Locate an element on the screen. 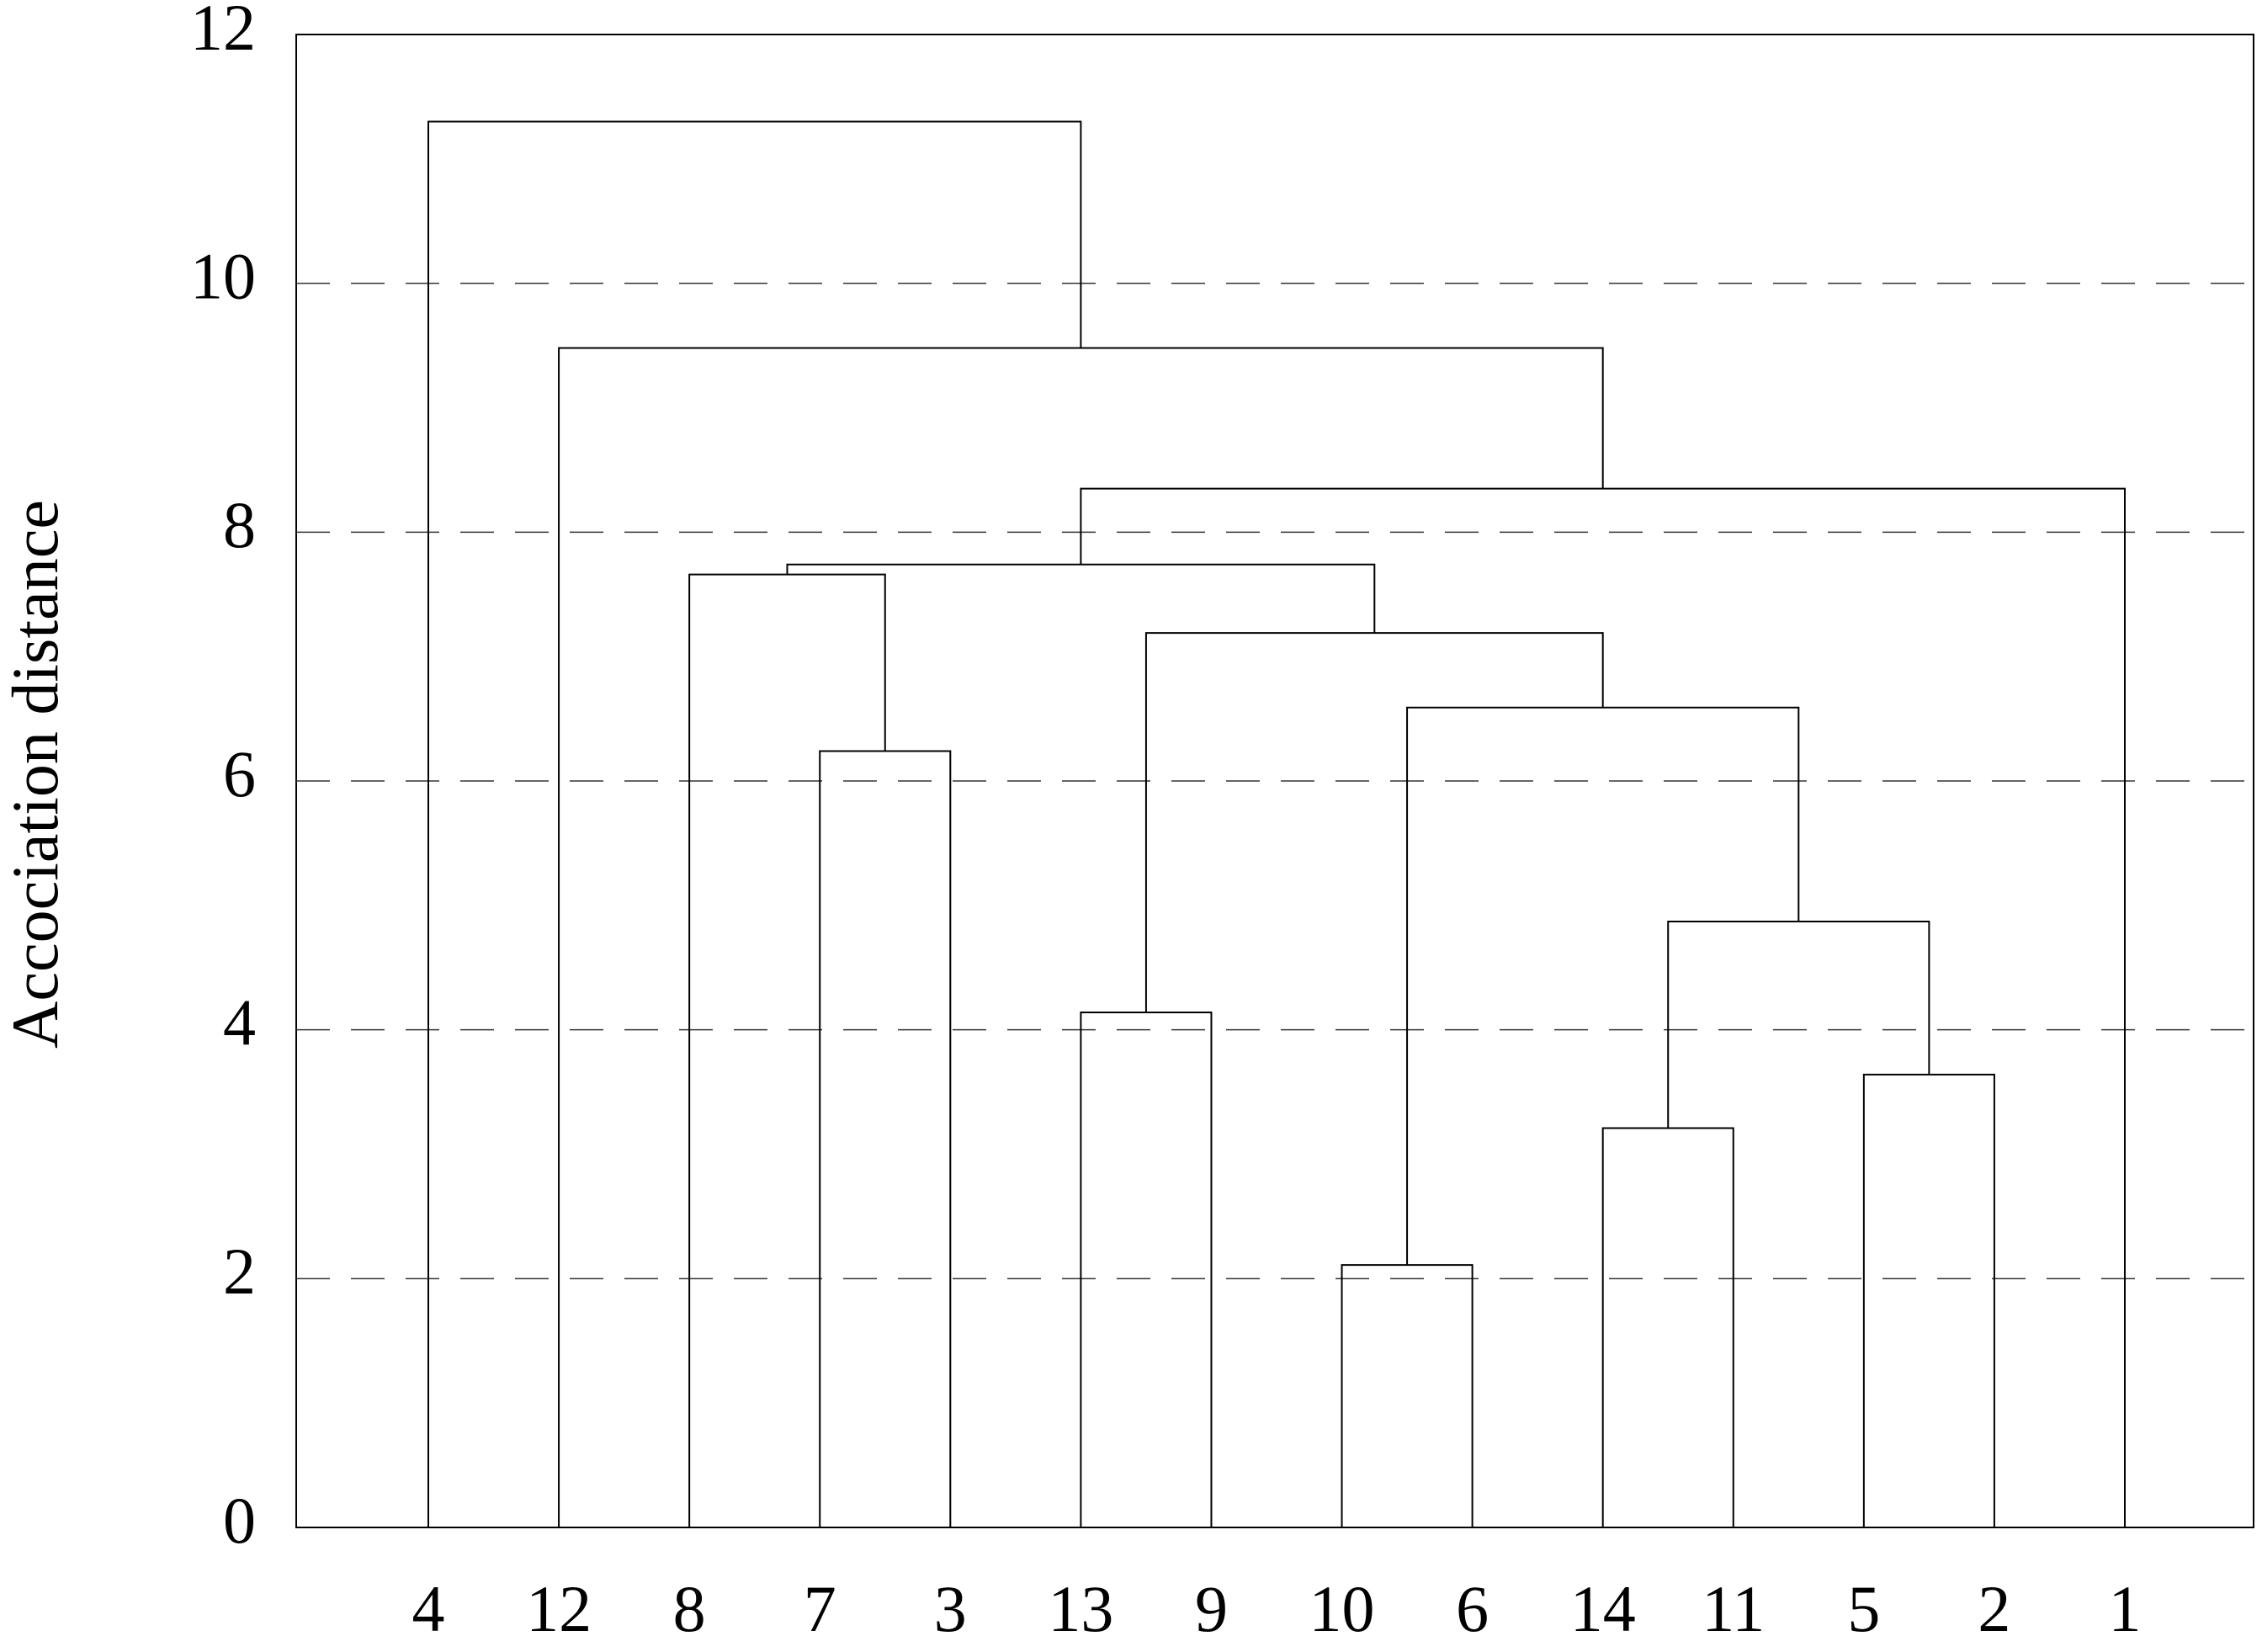  x-tick-label: 6 is located at coordinates (1472, 1608).